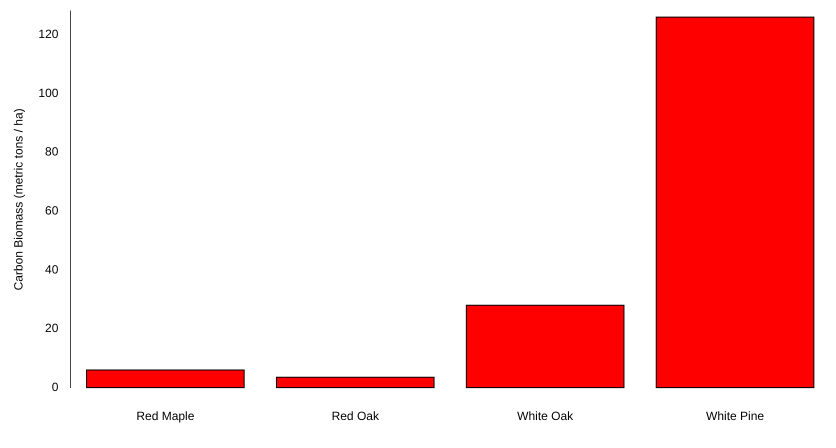 The width and height of the screenshot is (836, 448). What do you see at coordinates (52, 210) in the screenshot?
I see `y-tick-label: 60` at bounding box center [52, 210].